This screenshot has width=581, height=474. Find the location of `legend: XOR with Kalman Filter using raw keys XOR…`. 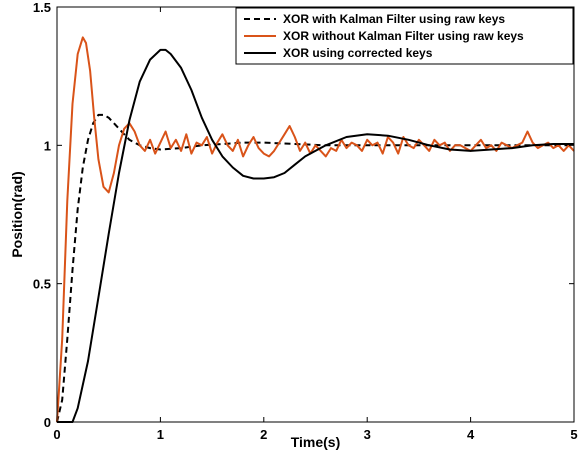

legend: XOR with Kalman Filter using raw keys XOR… is located at coordinates (404, 36).